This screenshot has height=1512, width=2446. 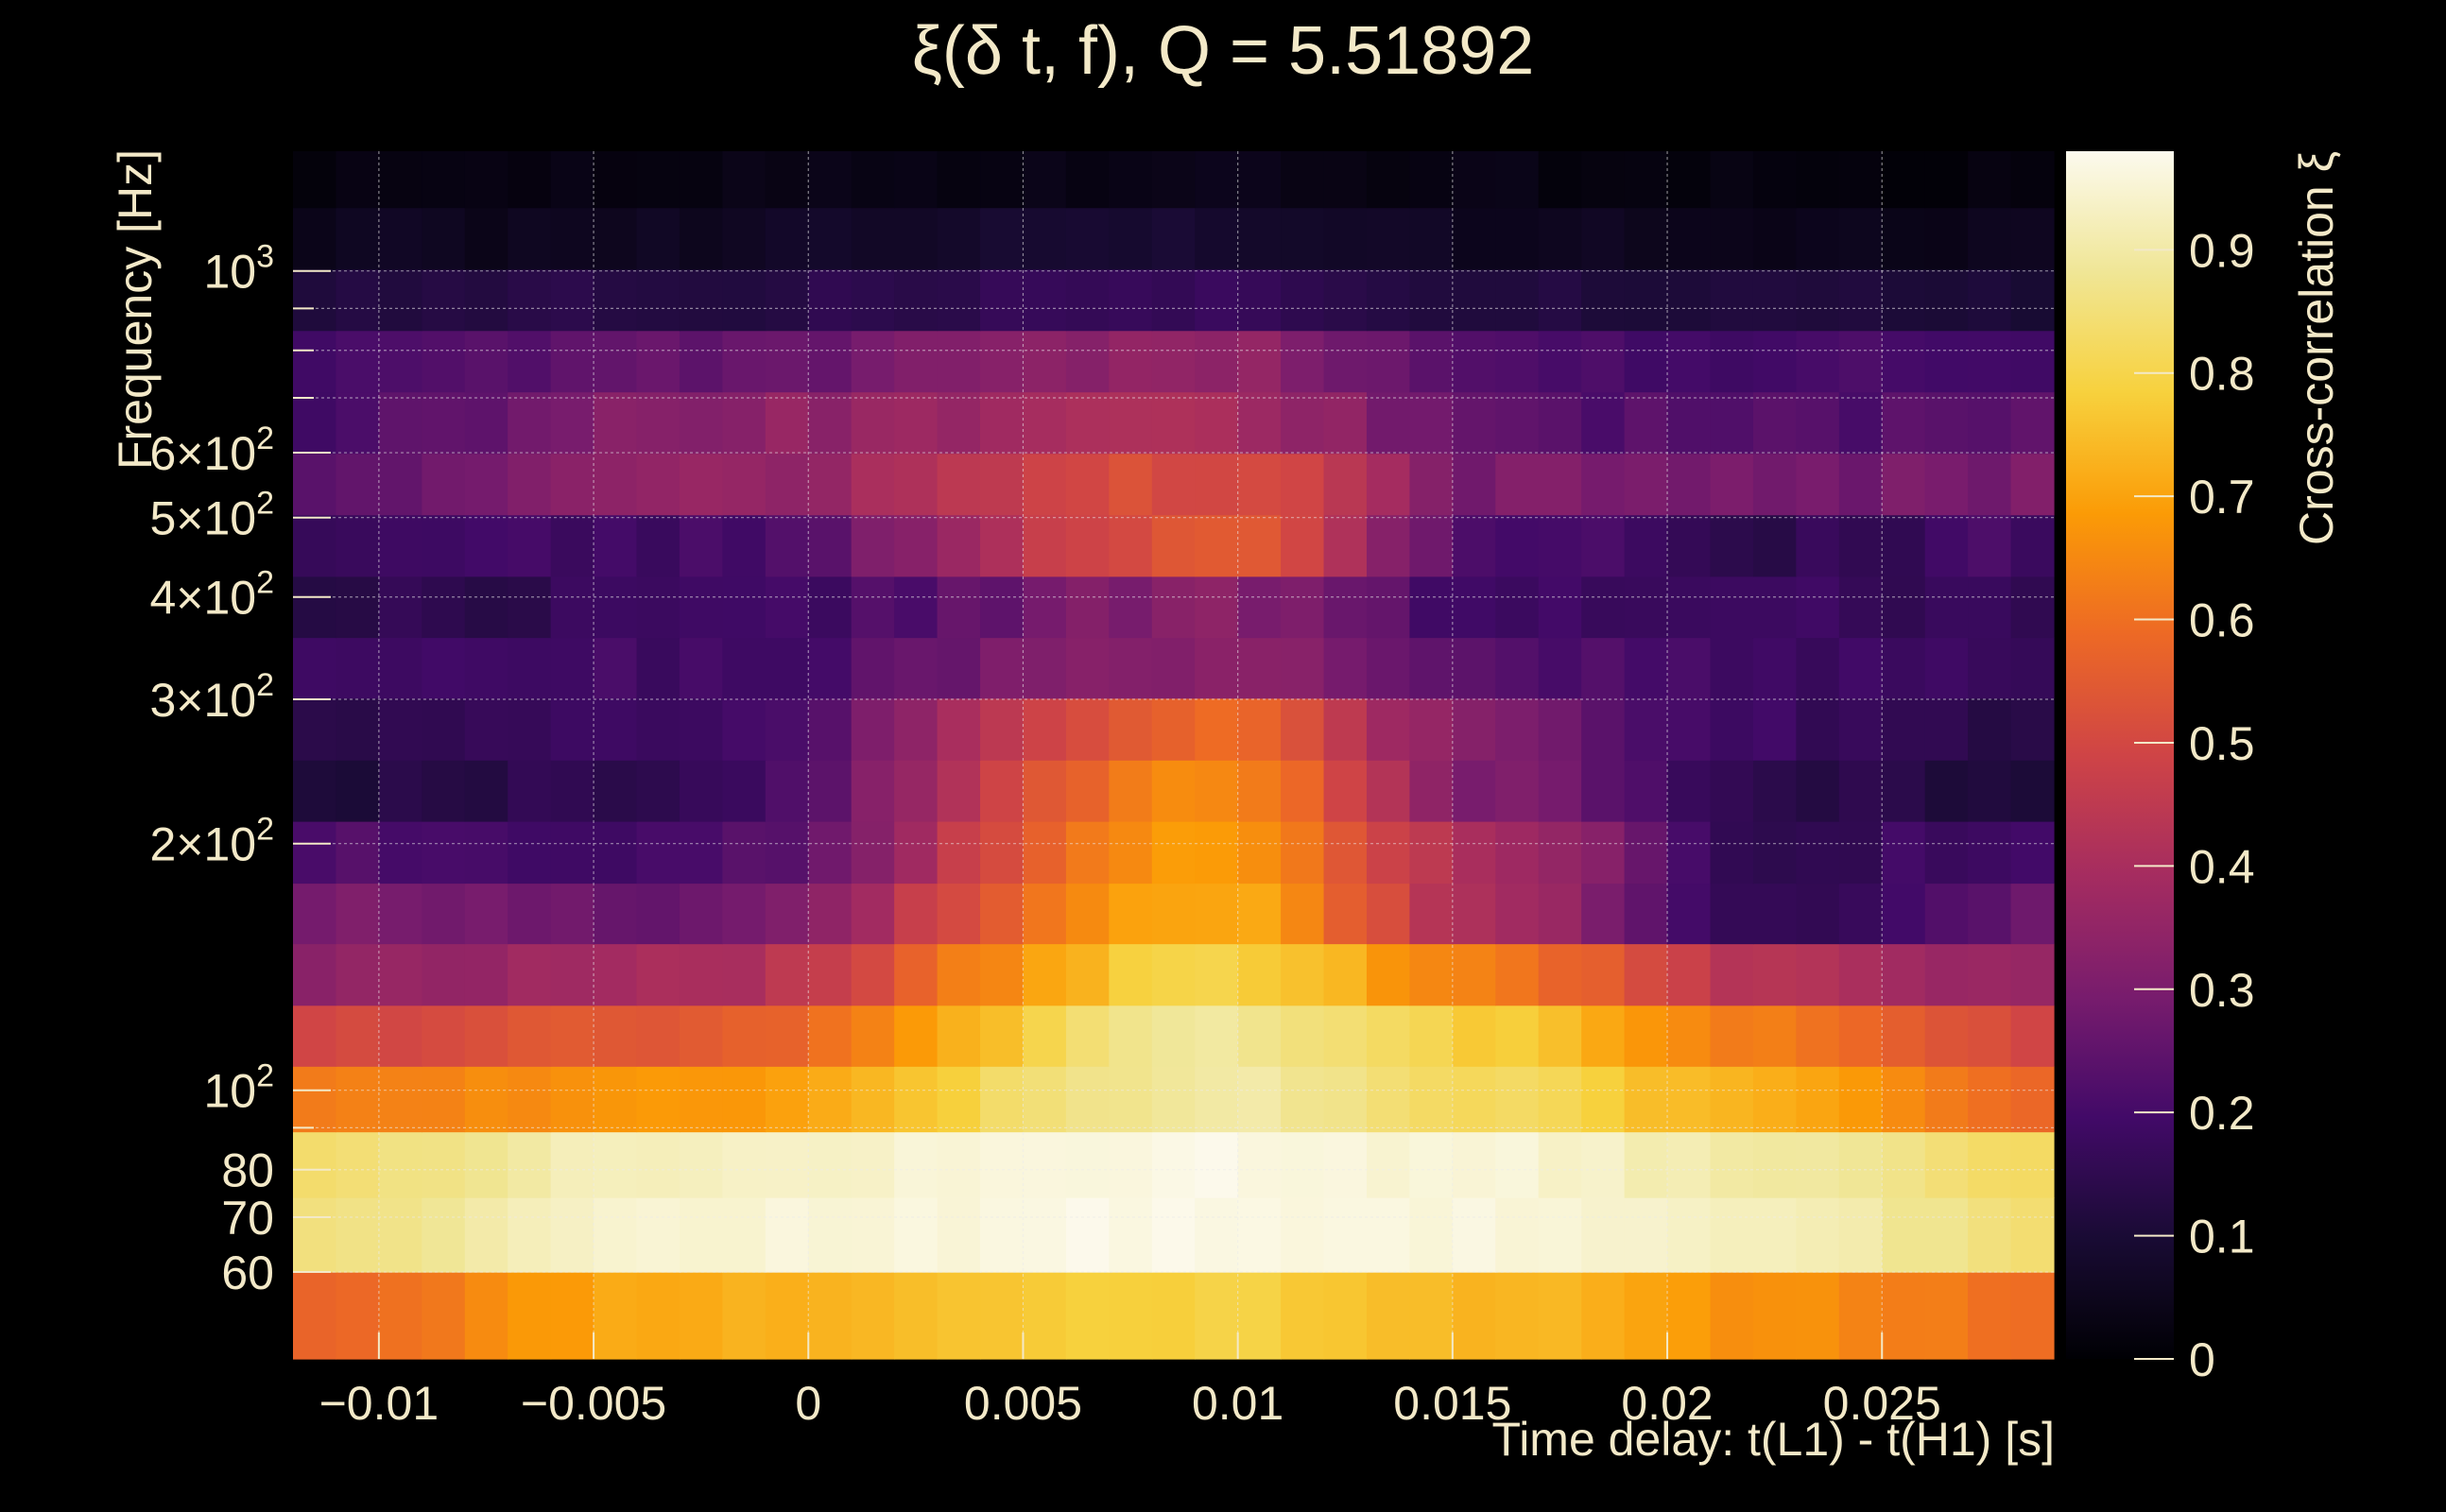 What do you see at coordinates (593, 1403) in the screenshot?
I see `x-tick-label: −0.005` at bounding box center [593, 1403].